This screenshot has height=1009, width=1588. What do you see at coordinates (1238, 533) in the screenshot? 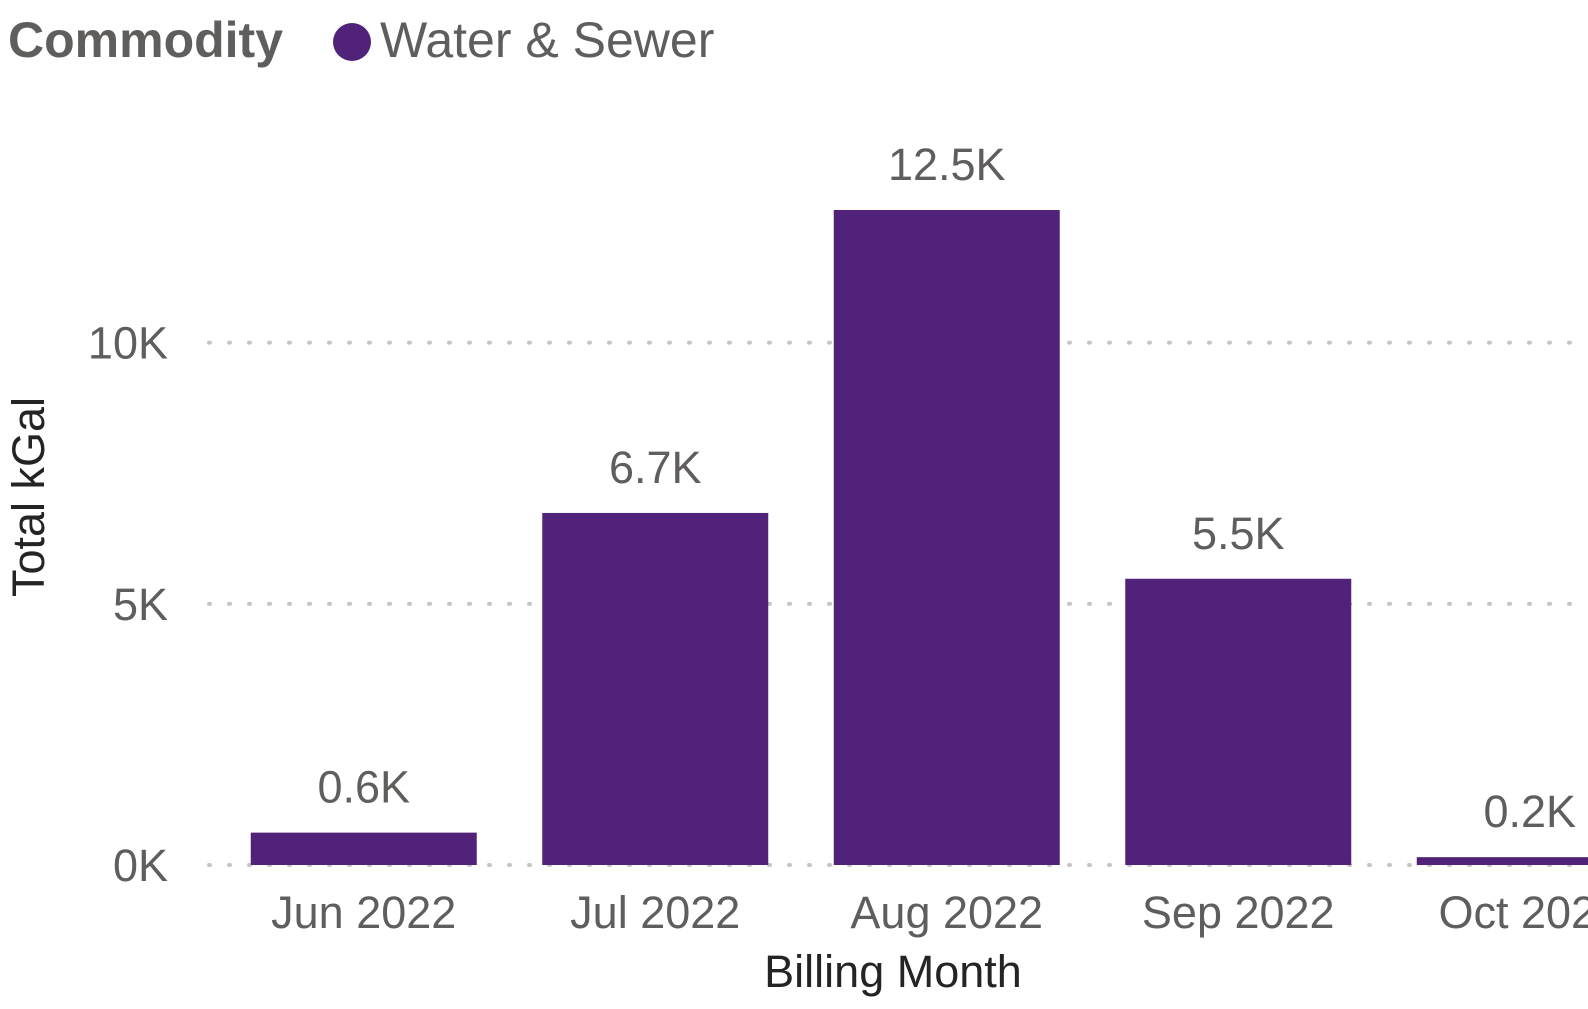
I see `data-label: 5.5K` at bounding box center [1238, 533].